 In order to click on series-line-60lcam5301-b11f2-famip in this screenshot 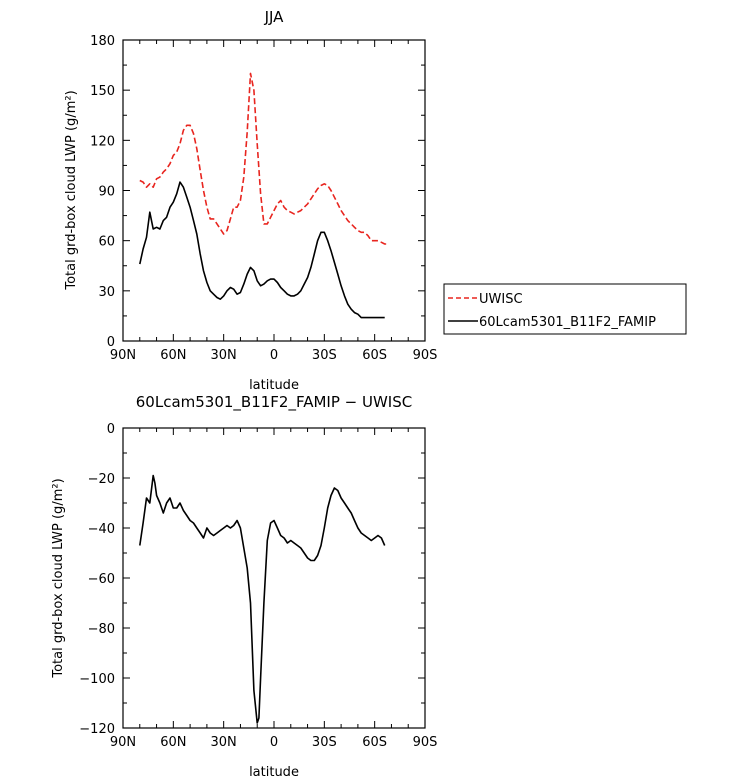, I will do `click(262, 250)`.